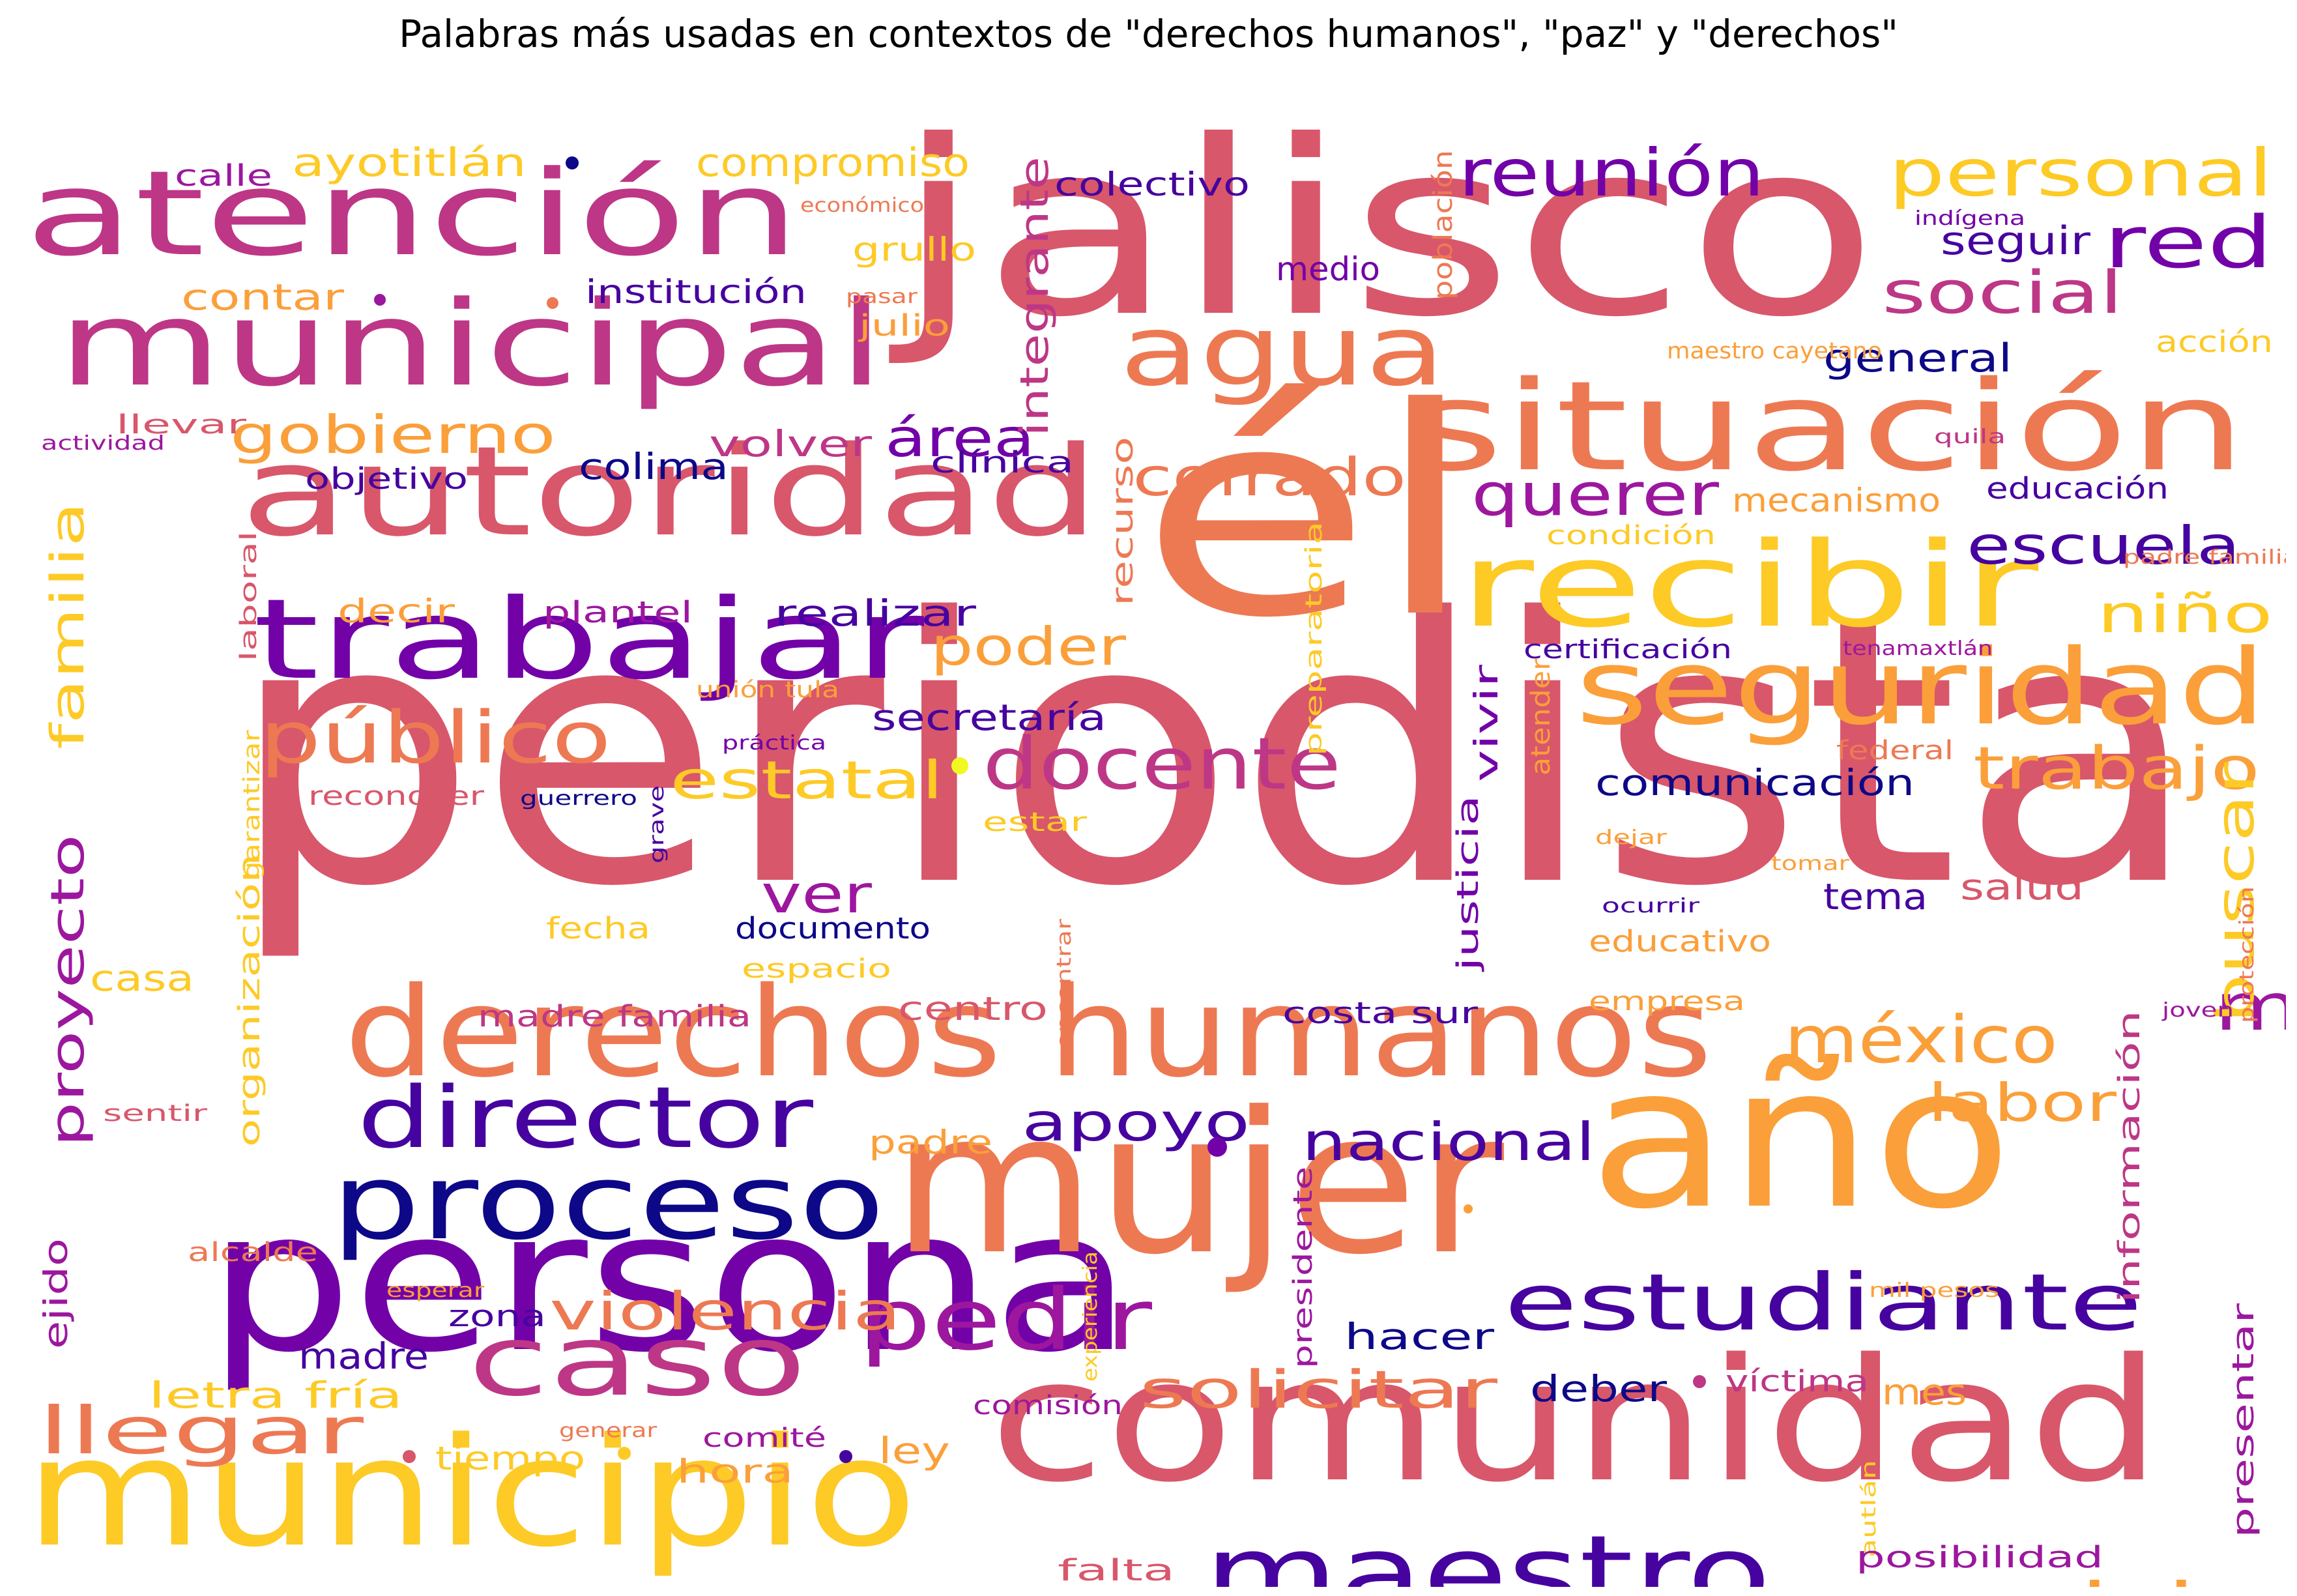 The height and width of the screenshot is (1596, 2297). Describe the element at coordinates (882, 296) in the screenshot. I see `word-pasar: pasar` at that location.